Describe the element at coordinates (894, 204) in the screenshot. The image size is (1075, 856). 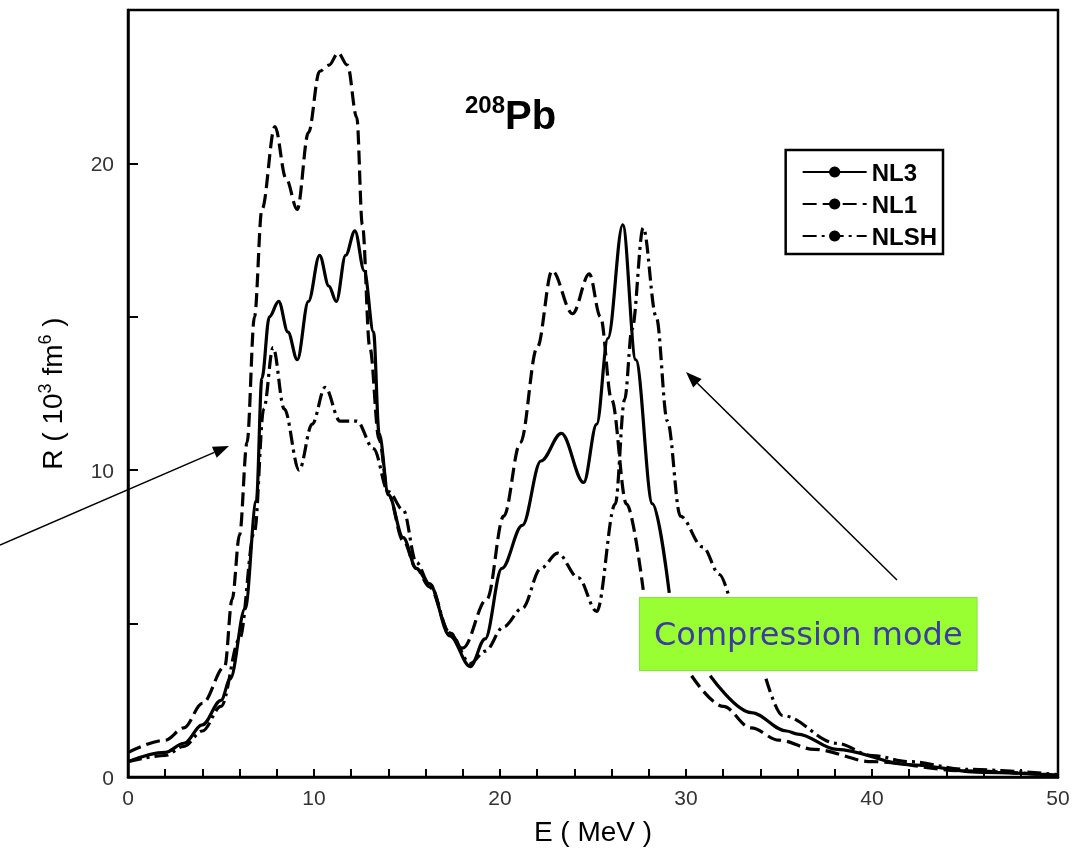
I see `legend-label: NL1` at that location.